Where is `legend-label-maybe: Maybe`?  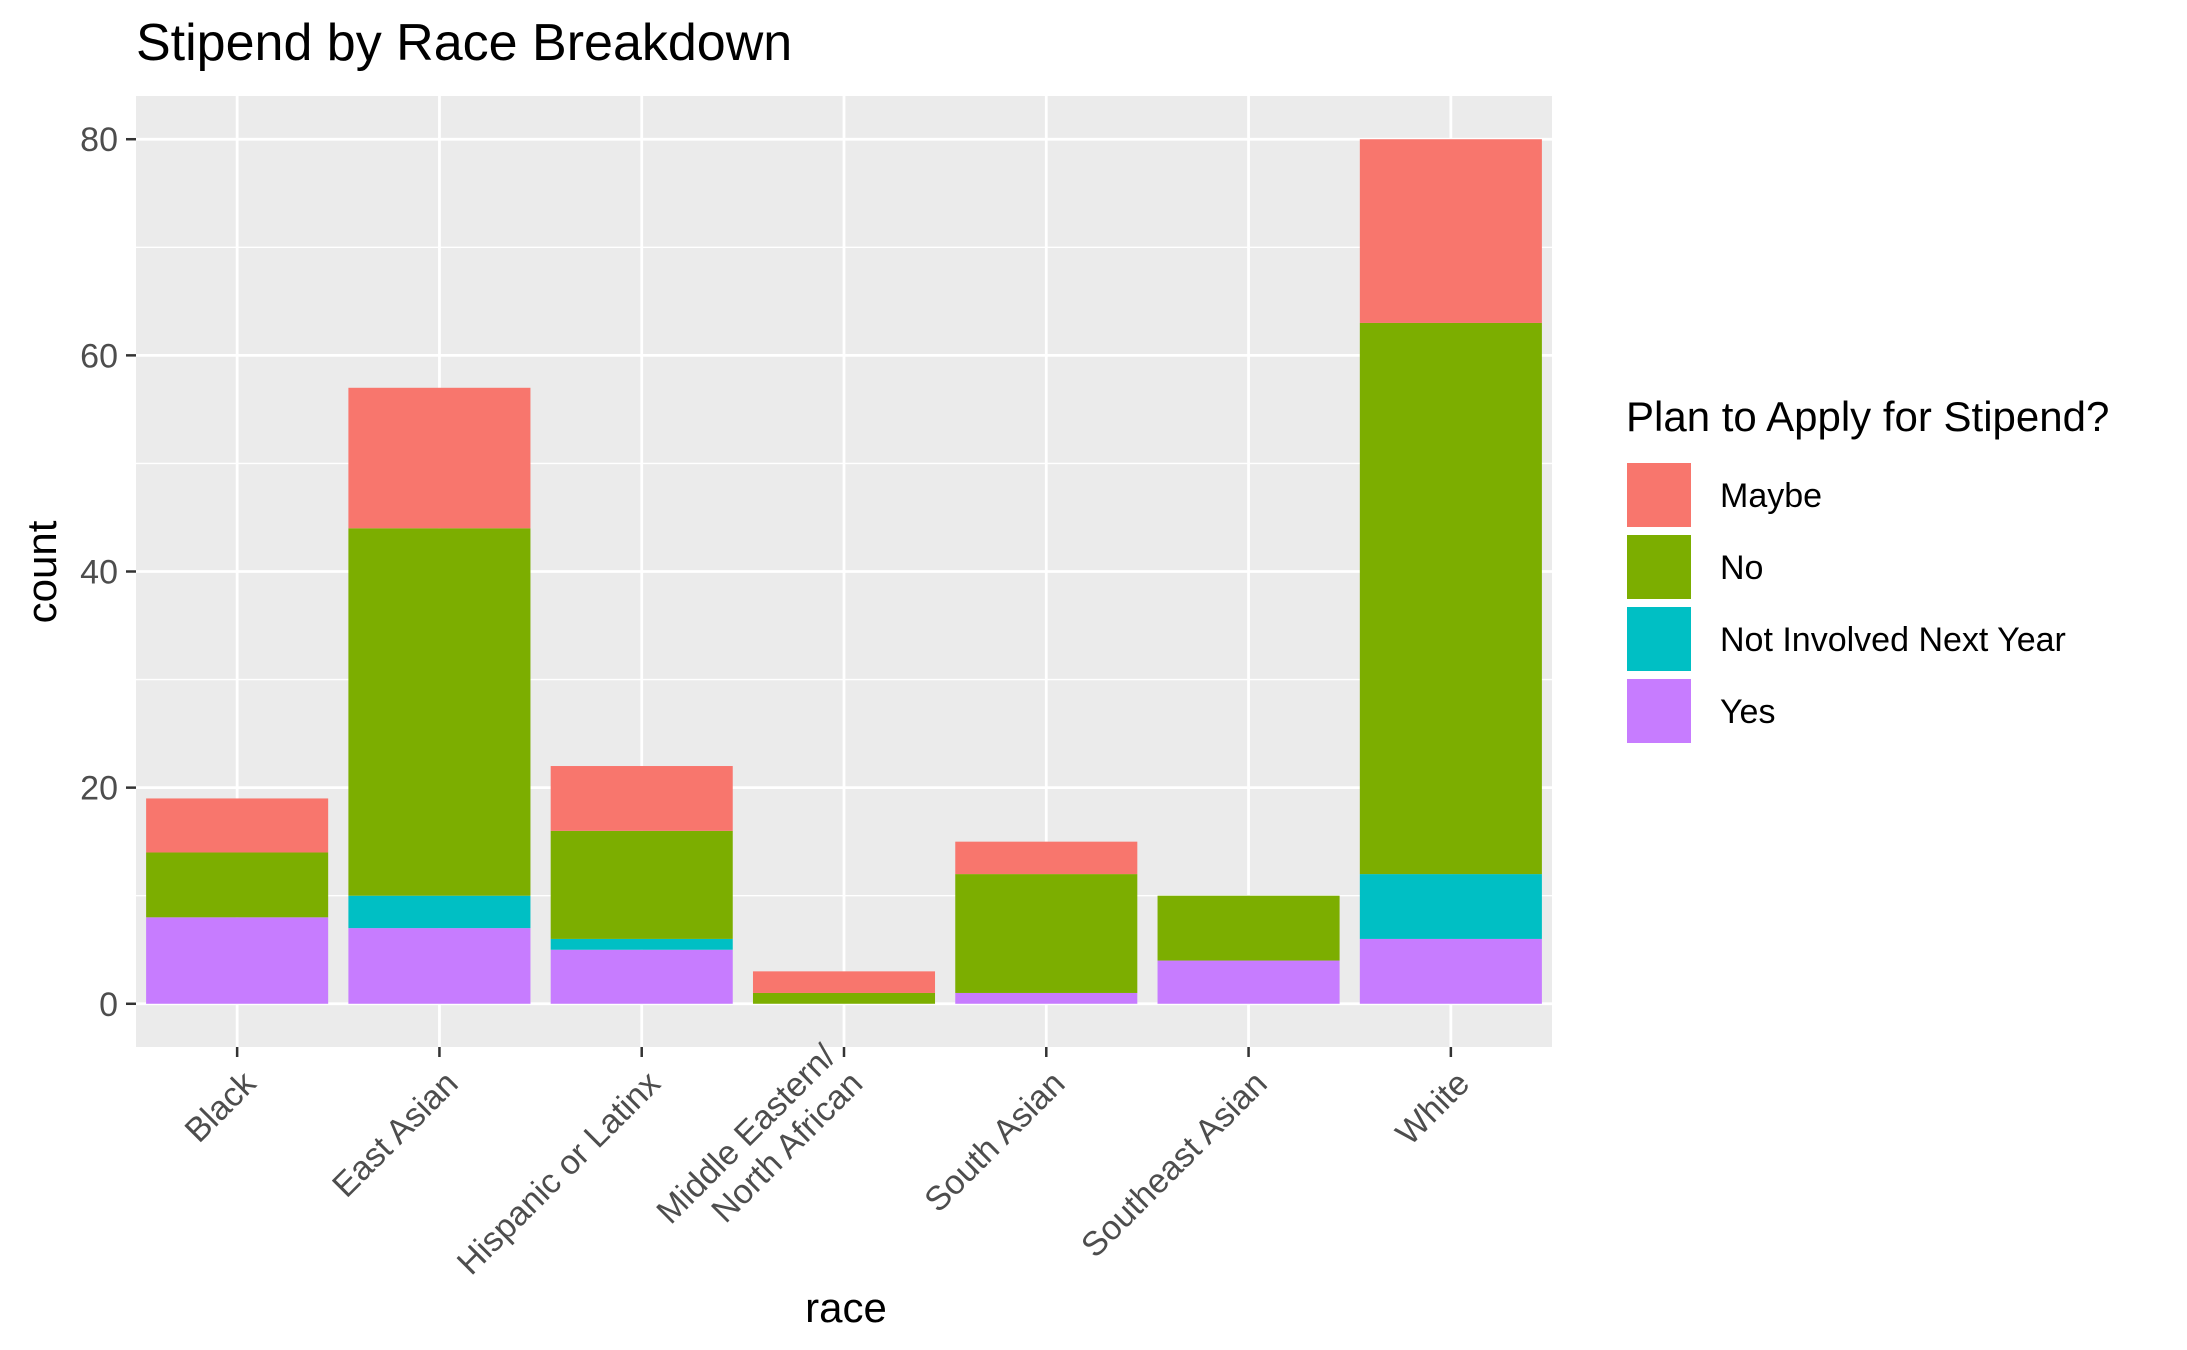
legend-label-maybe: Maybe is located at coordinates (1771, 496).